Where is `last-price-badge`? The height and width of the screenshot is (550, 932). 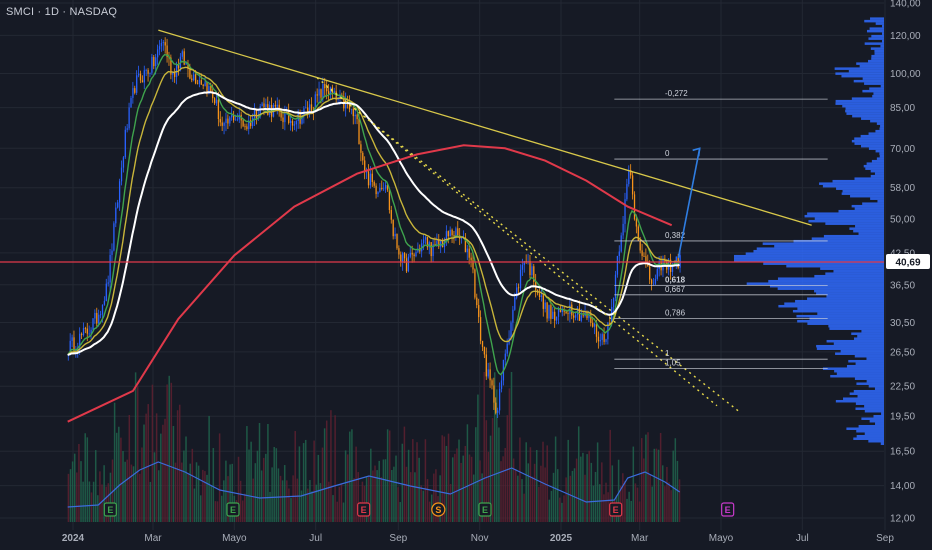
last-price-badge is located at coordinates (908, 262).